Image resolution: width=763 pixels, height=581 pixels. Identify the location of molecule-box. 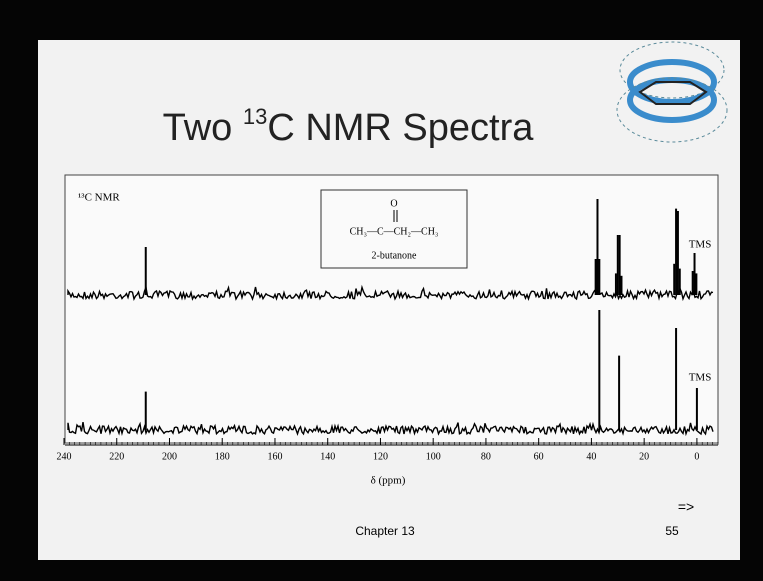
(394, 229).